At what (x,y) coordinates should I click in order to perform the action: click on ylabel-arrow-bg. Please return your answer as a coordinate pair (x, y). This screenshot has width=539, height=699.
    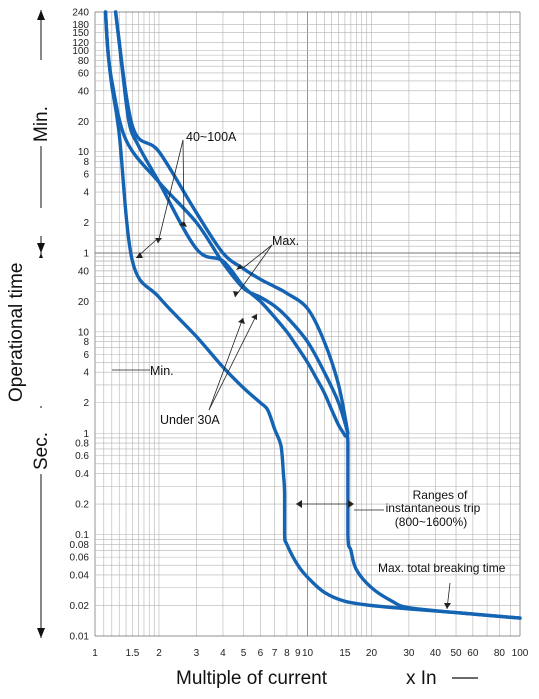
    Looking at the image, I should click on (41, 222).